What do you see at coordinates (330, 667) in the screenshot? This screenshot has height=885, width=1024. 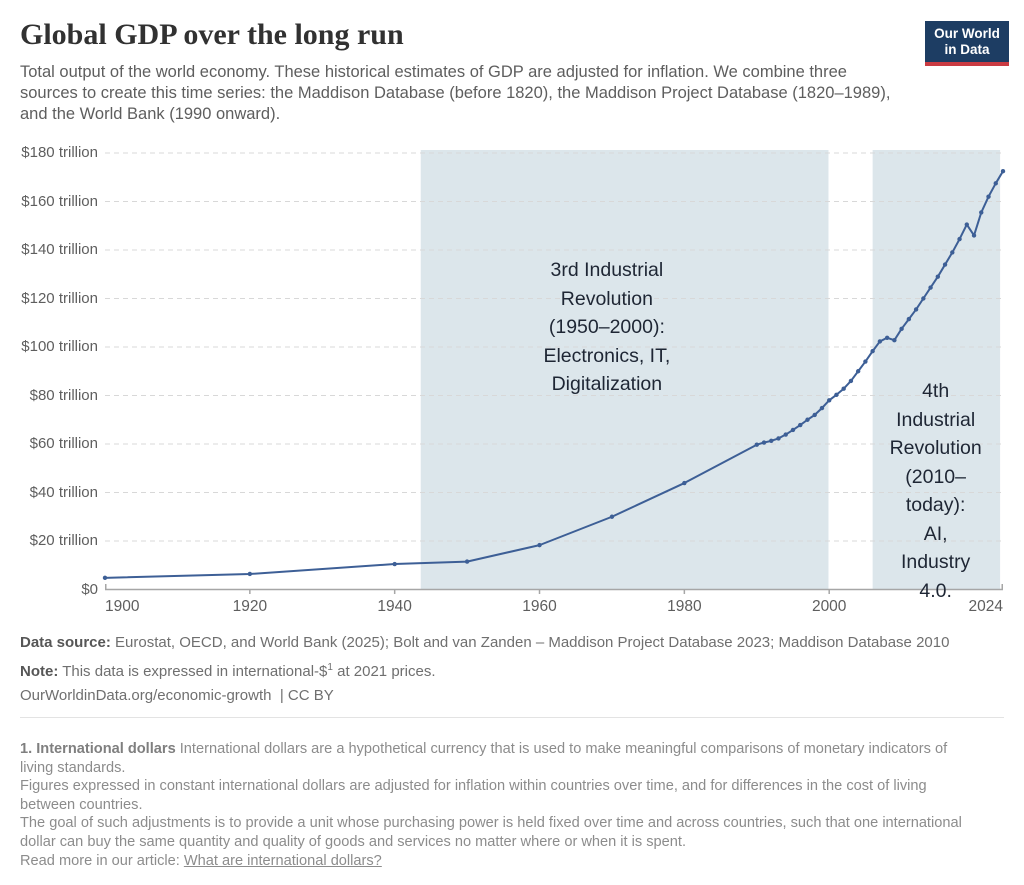 I see `footnote-marker: 1` at bounding box center [330, 667].